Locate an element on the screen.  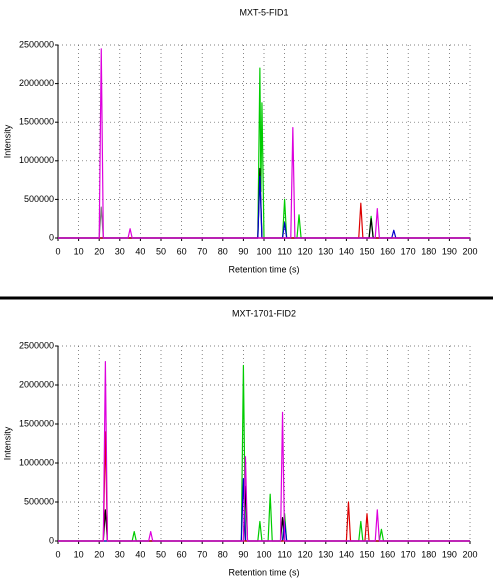
chart-title: MXT-1701-FID2 is located at coordinates (264, 313).